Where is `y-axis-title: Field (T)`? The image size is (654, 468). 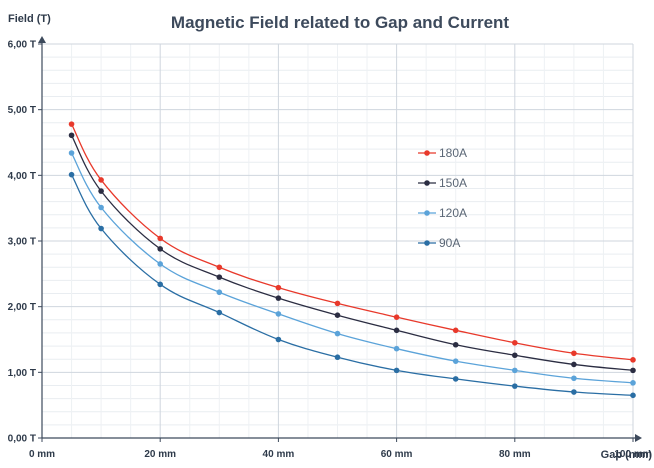
y-axis-title: Field (T) is located at coordinates (29, 19).